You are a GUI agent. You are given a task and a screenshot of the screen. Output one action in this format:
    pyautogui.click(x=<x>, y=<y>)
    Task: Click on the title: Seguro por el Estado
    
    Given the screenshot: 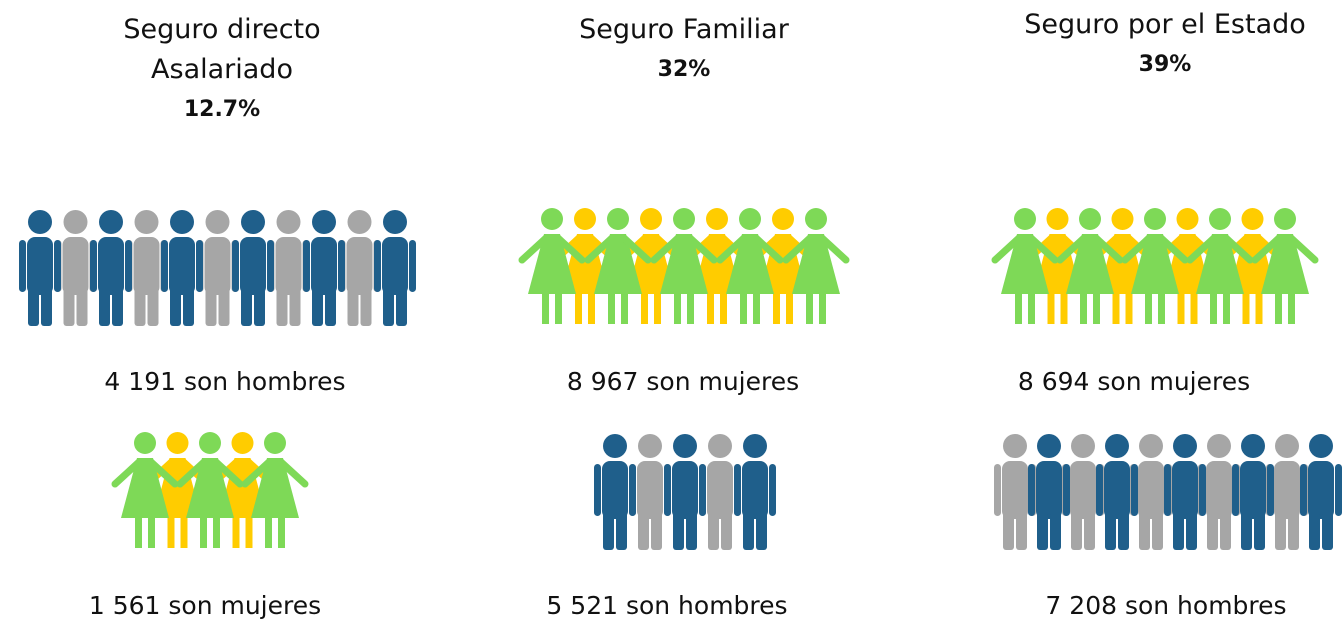 What is the action you would take?
    pyautogui.click(x=1165, y=24)
    